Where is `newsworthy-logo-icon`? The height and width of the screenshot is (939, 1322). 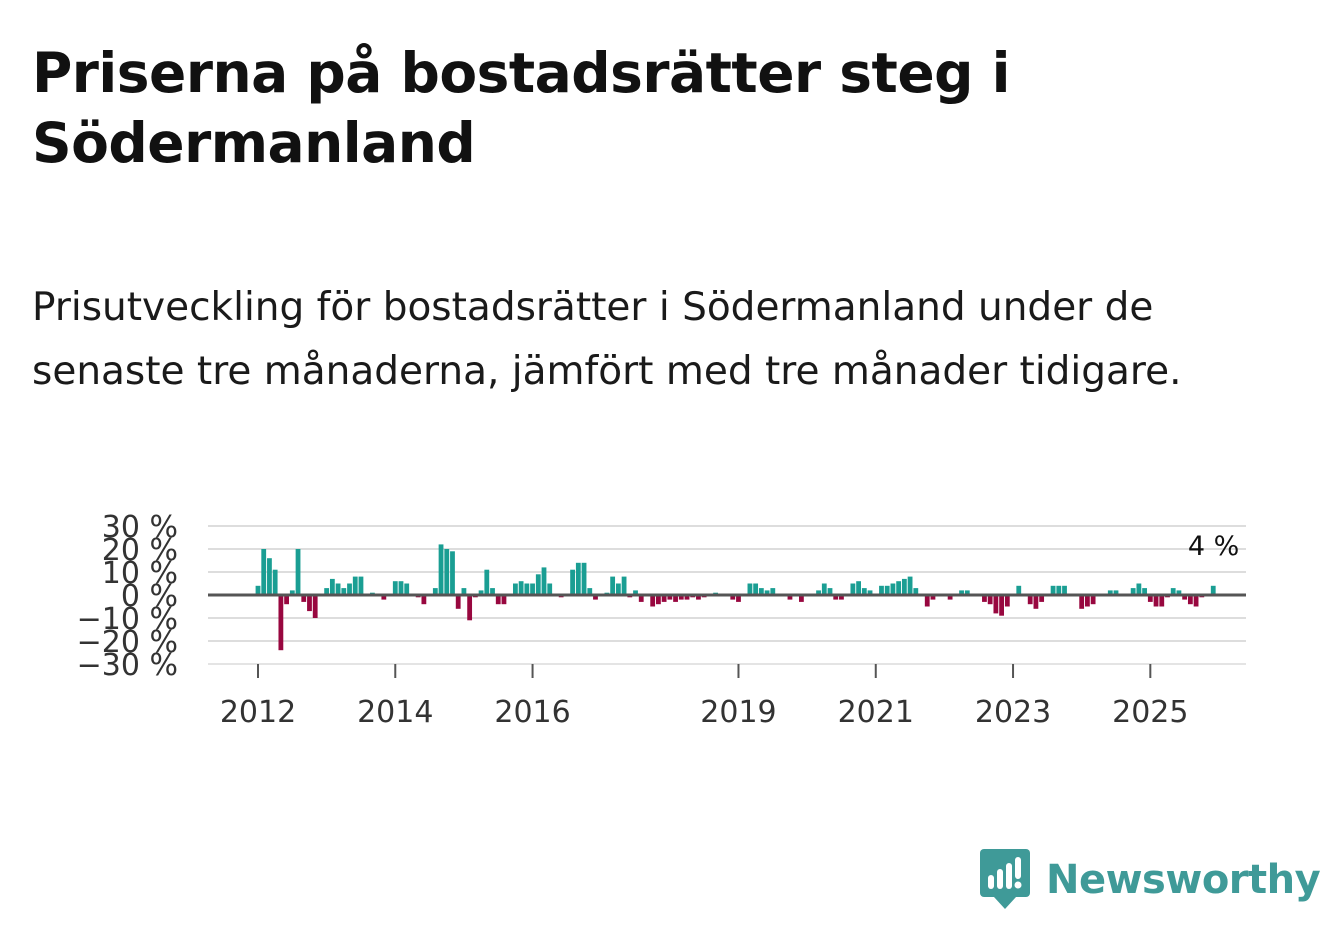 newsworthy-logo-icon is located at coordinates (1005, 879).